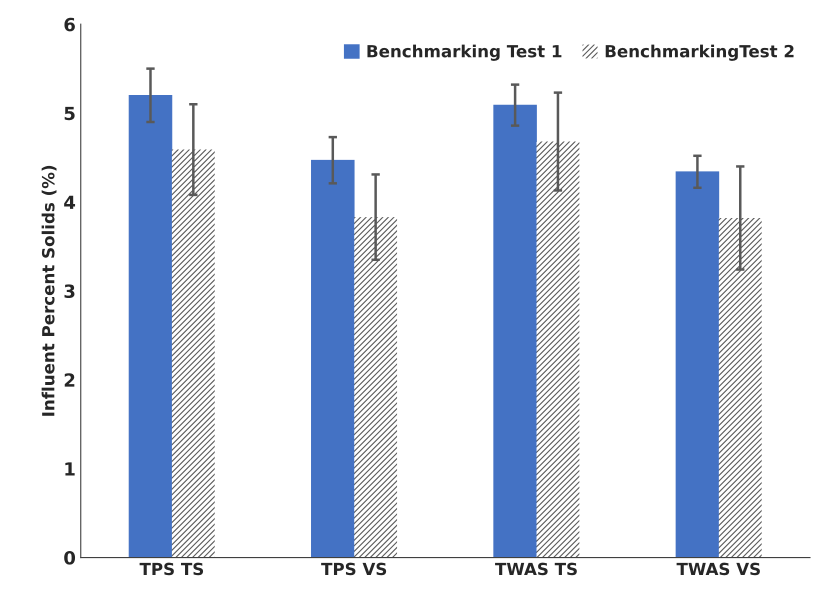  Describe the element at coordinates (49, 291) in the screenshot. I see `y-axis-title: Influent Percent Solids (%)` at that location.